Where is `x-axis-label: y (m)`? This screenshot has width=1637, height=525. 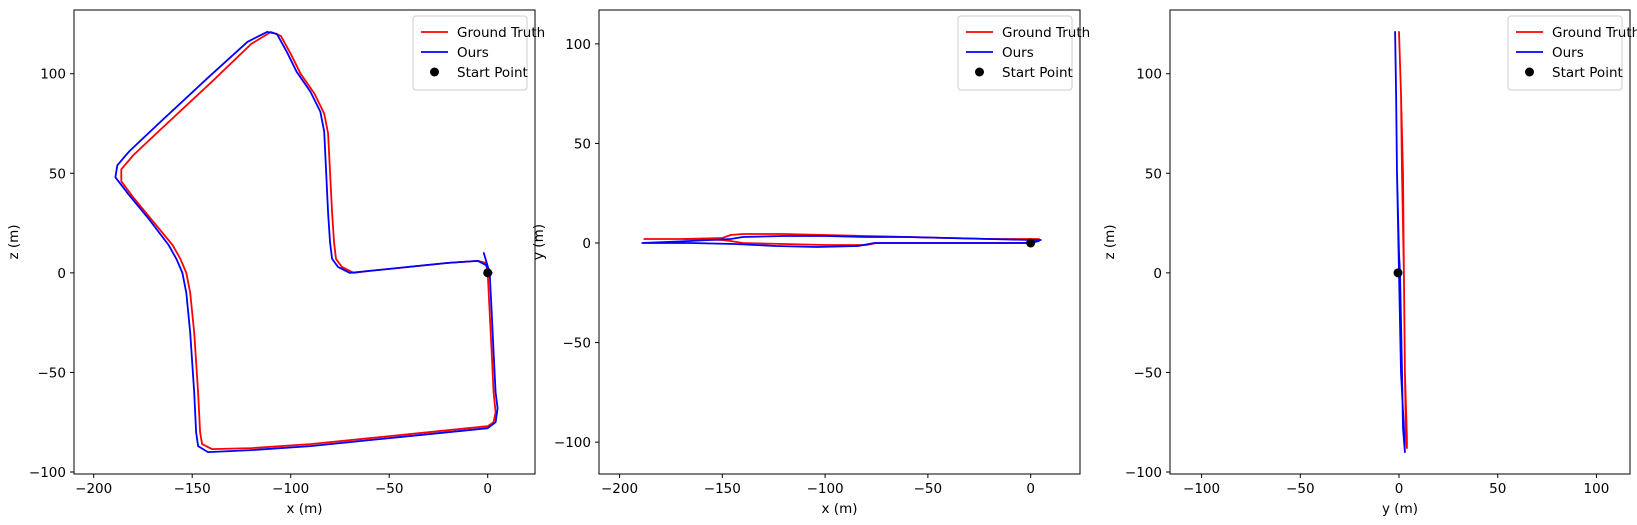
x-axis-label: y (m) is located at coordinates (1400, 509).